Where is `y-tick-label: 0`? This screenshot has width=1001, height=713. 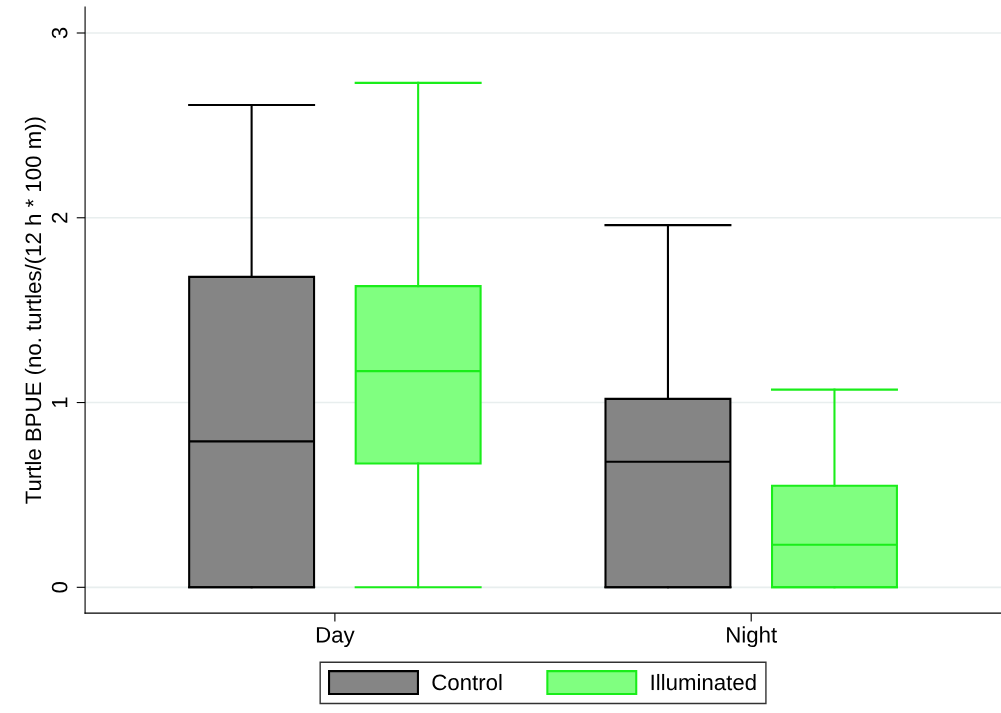 y-tick-label: 0 is located at coordinates (59, 587).